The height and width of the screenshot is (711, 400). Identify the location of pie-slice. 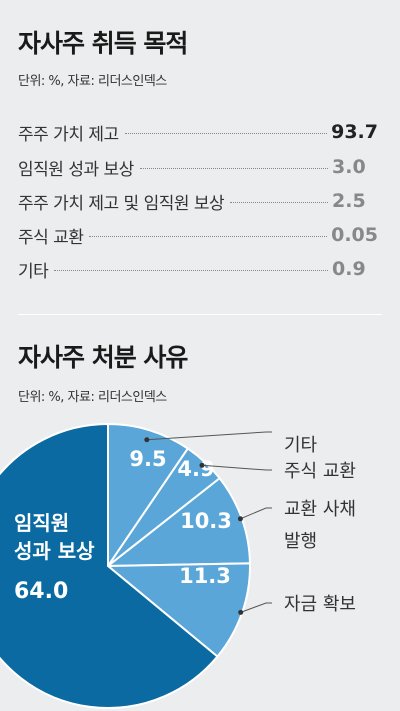
(148, 496).